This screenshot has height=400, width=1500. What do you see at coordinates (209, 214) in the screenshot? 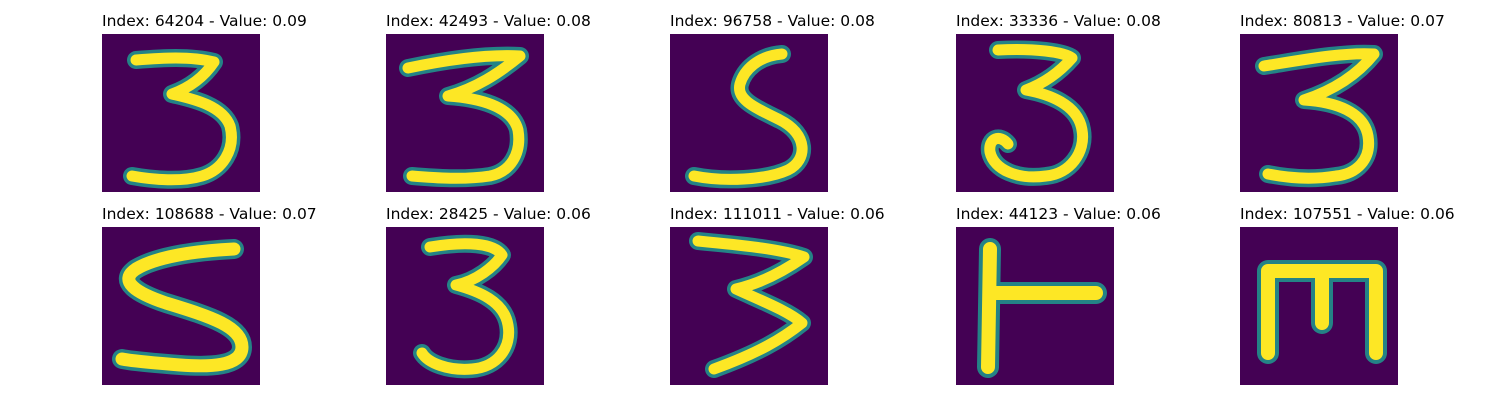
I see `panel-title: Index: 108688 - Value: 0.07` at bounding box center [209, 214].